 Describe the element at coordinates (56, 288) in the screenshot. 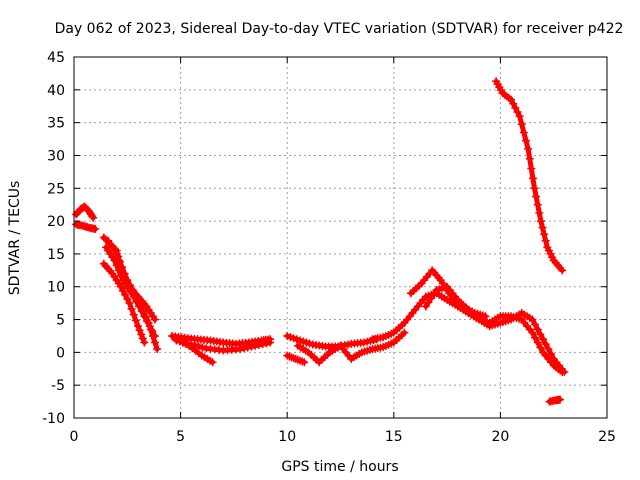

I see `y-tick-label: 10` at that location.